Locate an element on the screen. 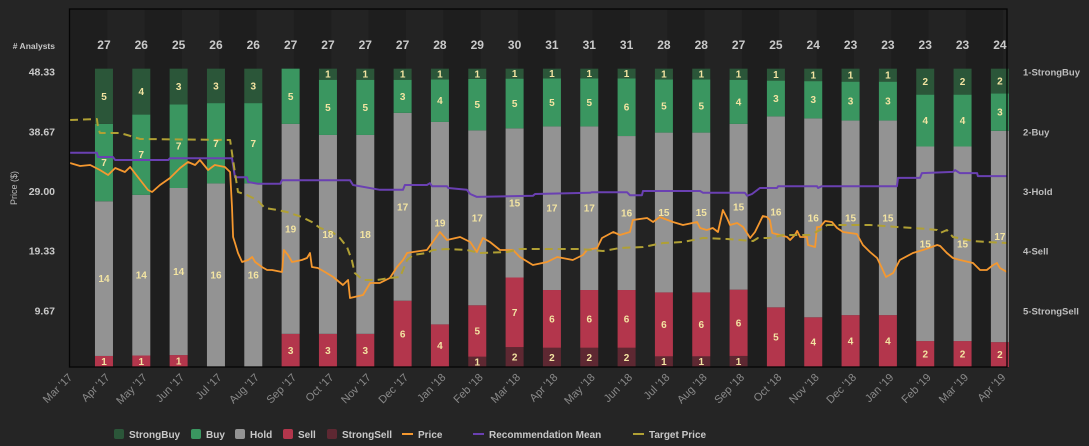  bar-value-label: 18 is located at coordinates (328, 235).